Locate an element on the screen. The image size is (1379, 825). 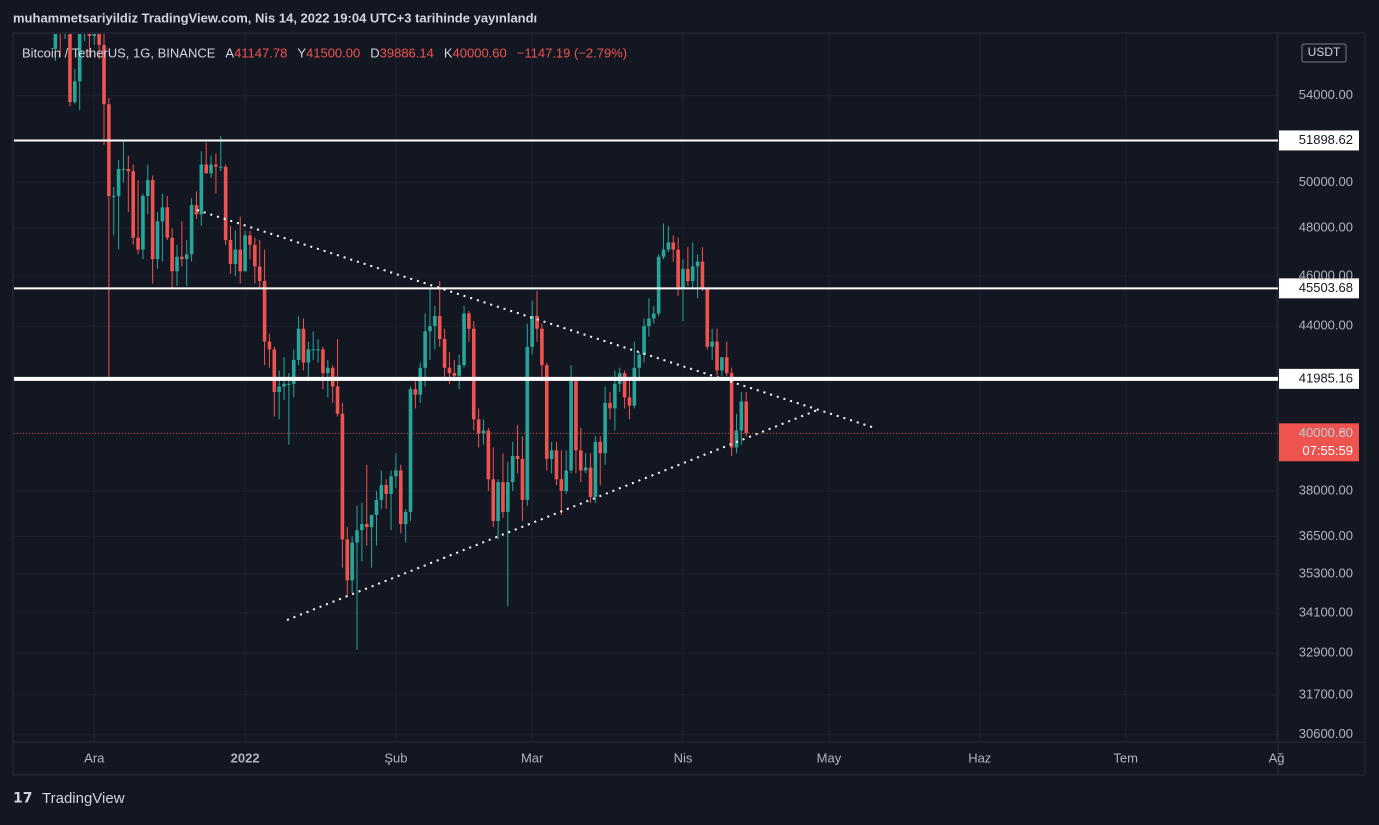
y-tick-label: 54000.00 is located at coordinates (1326, 94).